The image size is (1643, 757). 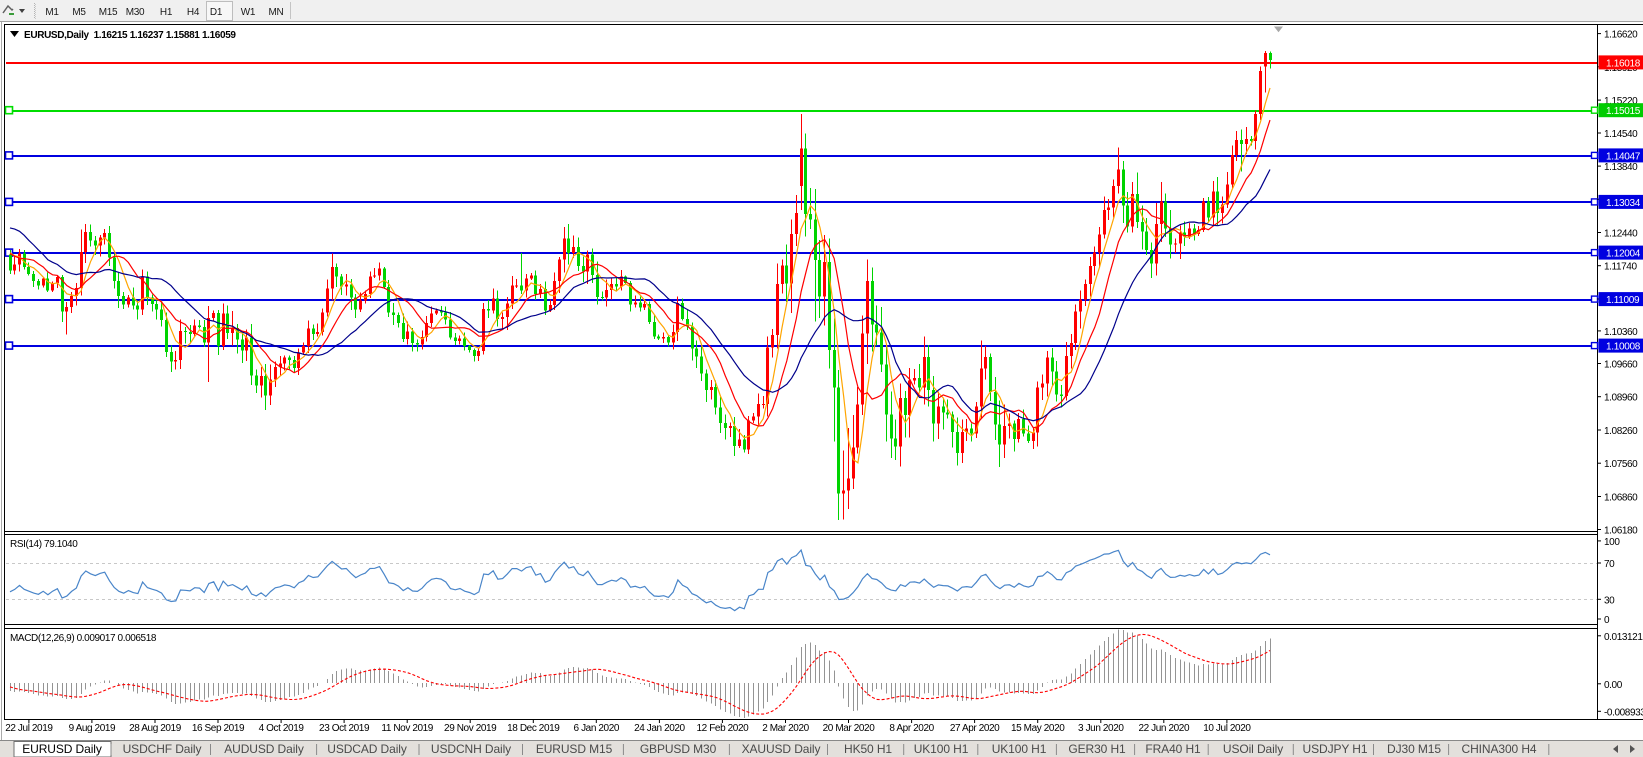 I want to click on svg-text: 1.10008, so click(x=1623, y=347).